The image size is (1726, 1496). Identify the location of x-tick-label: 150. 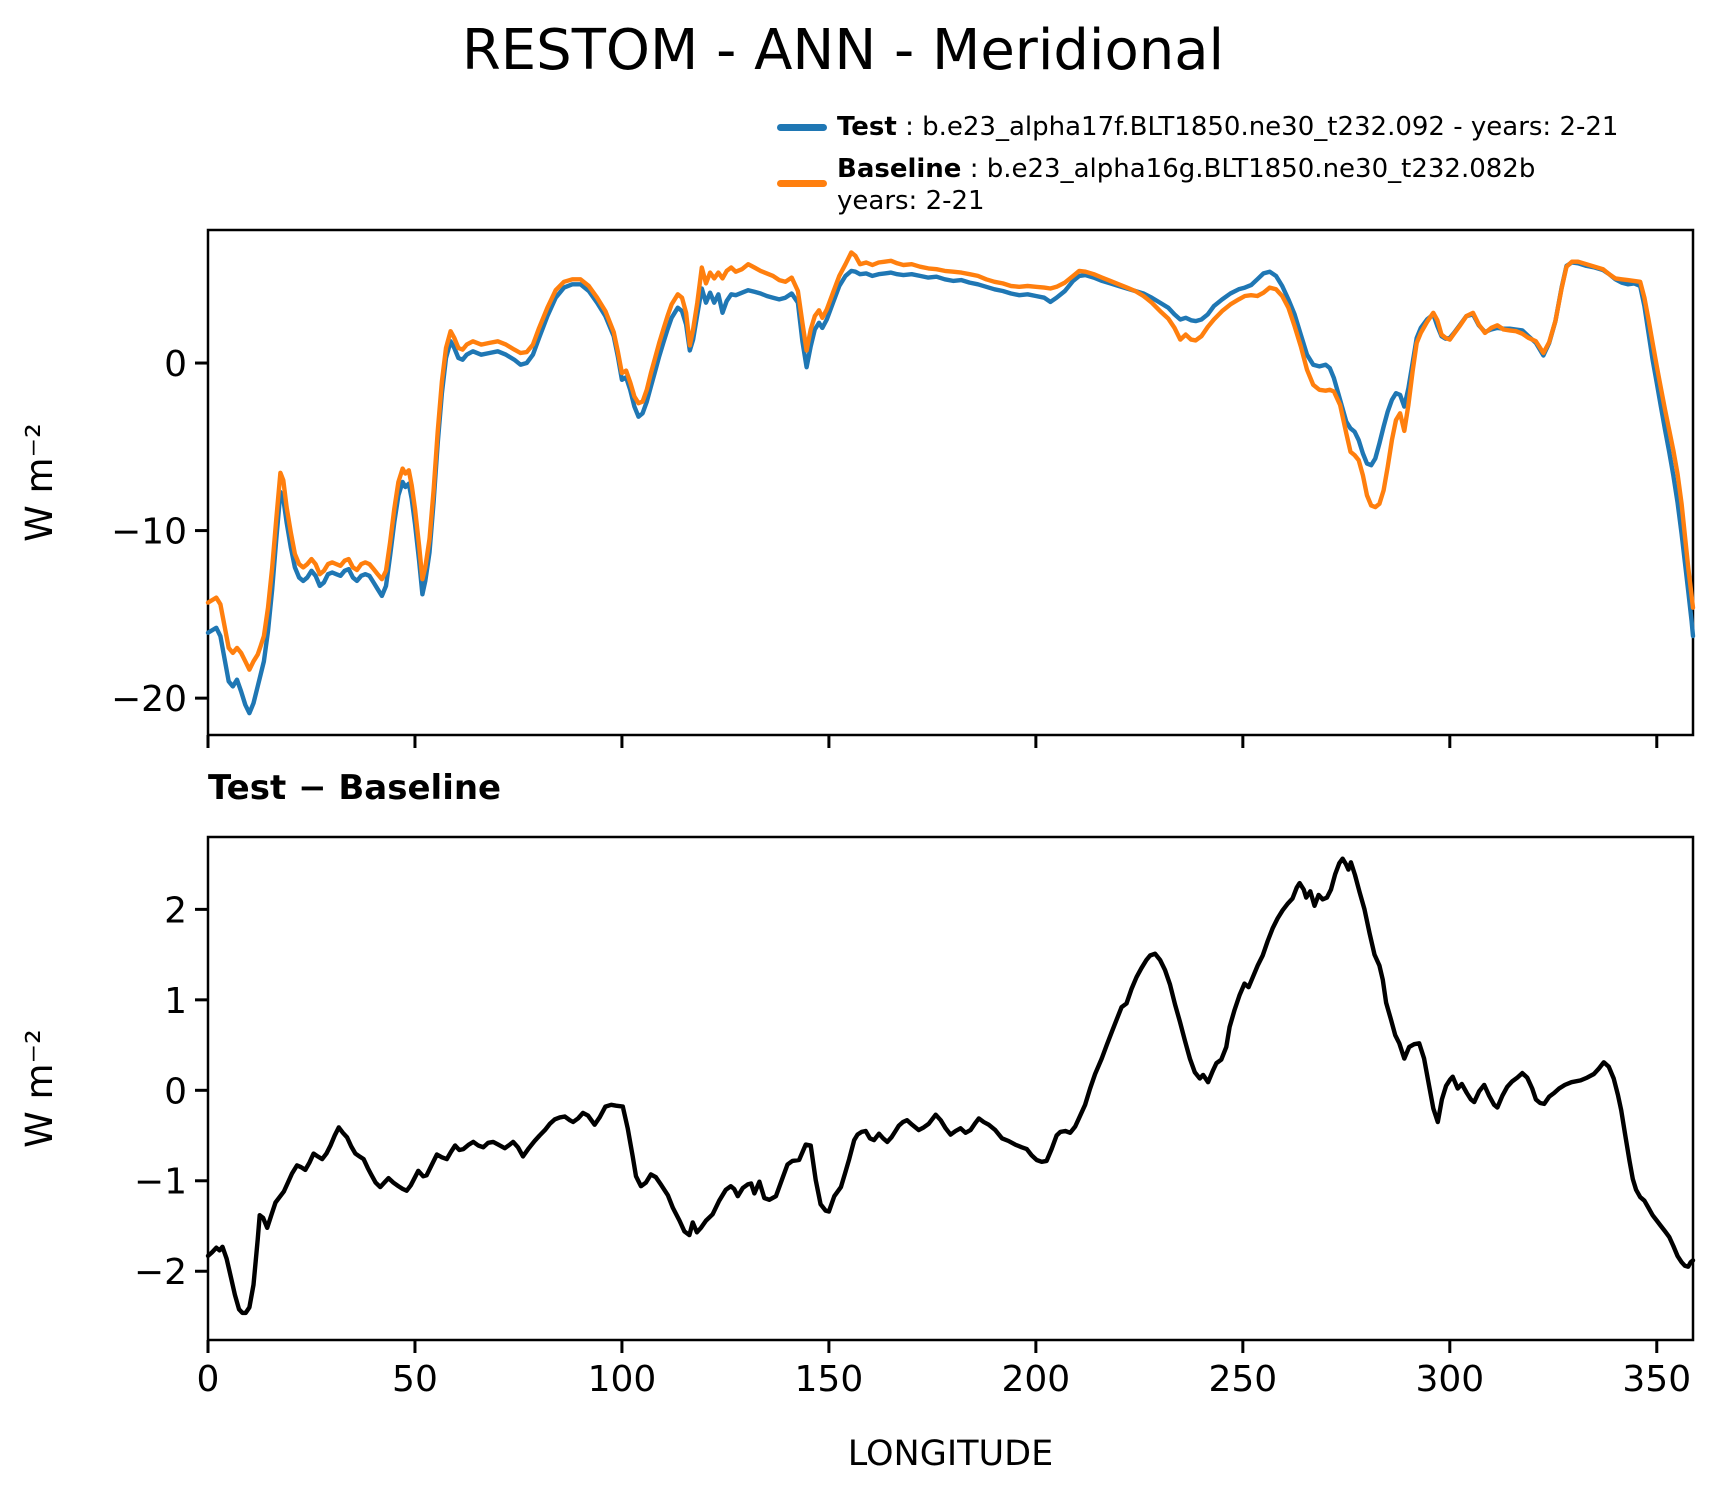
(829, 1379).